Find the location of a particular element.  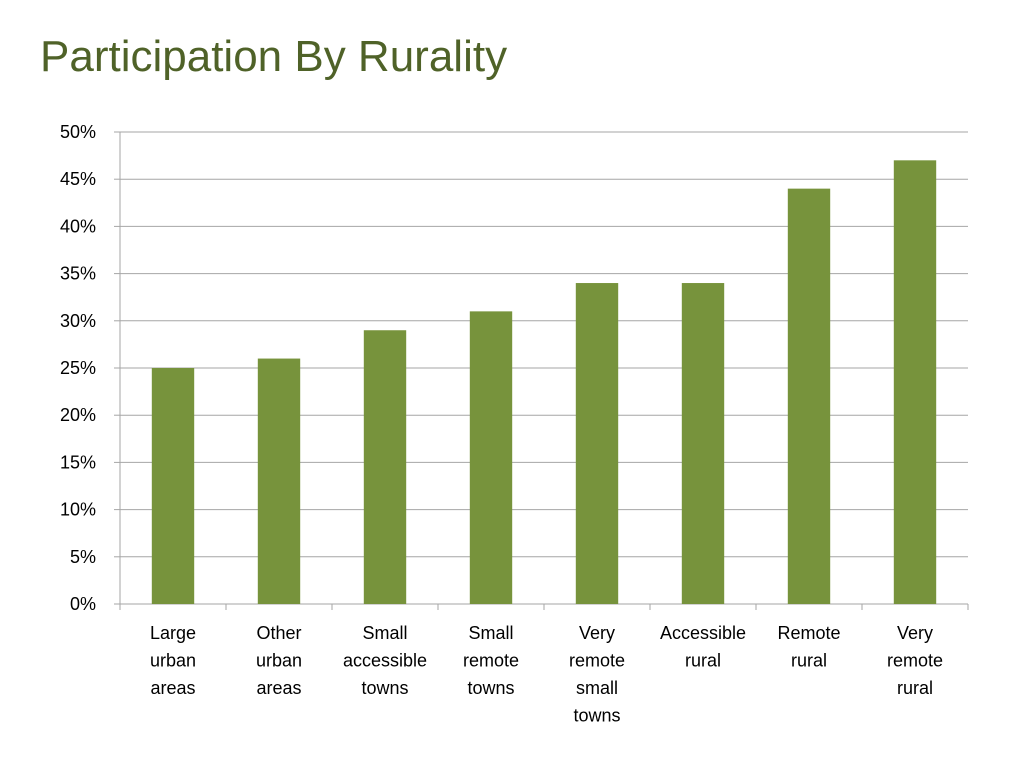

x-tick-label: Small accessible towns is located at coordinates (385, 660).